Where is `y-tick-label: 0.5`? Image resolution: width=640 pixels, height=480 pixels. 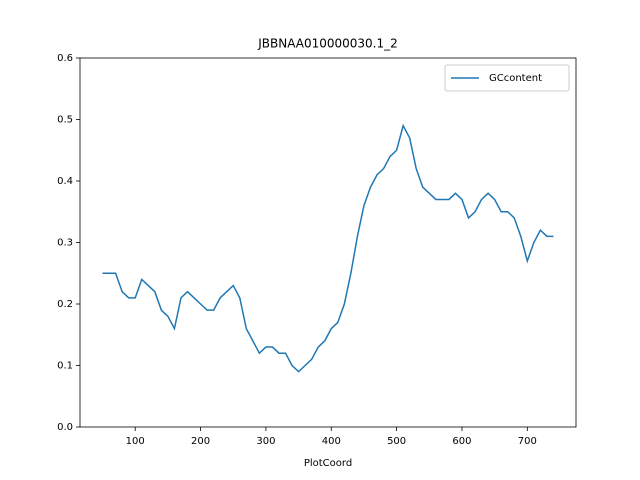 y-tick-label: 0.5 is located at coordinates (65, 120).